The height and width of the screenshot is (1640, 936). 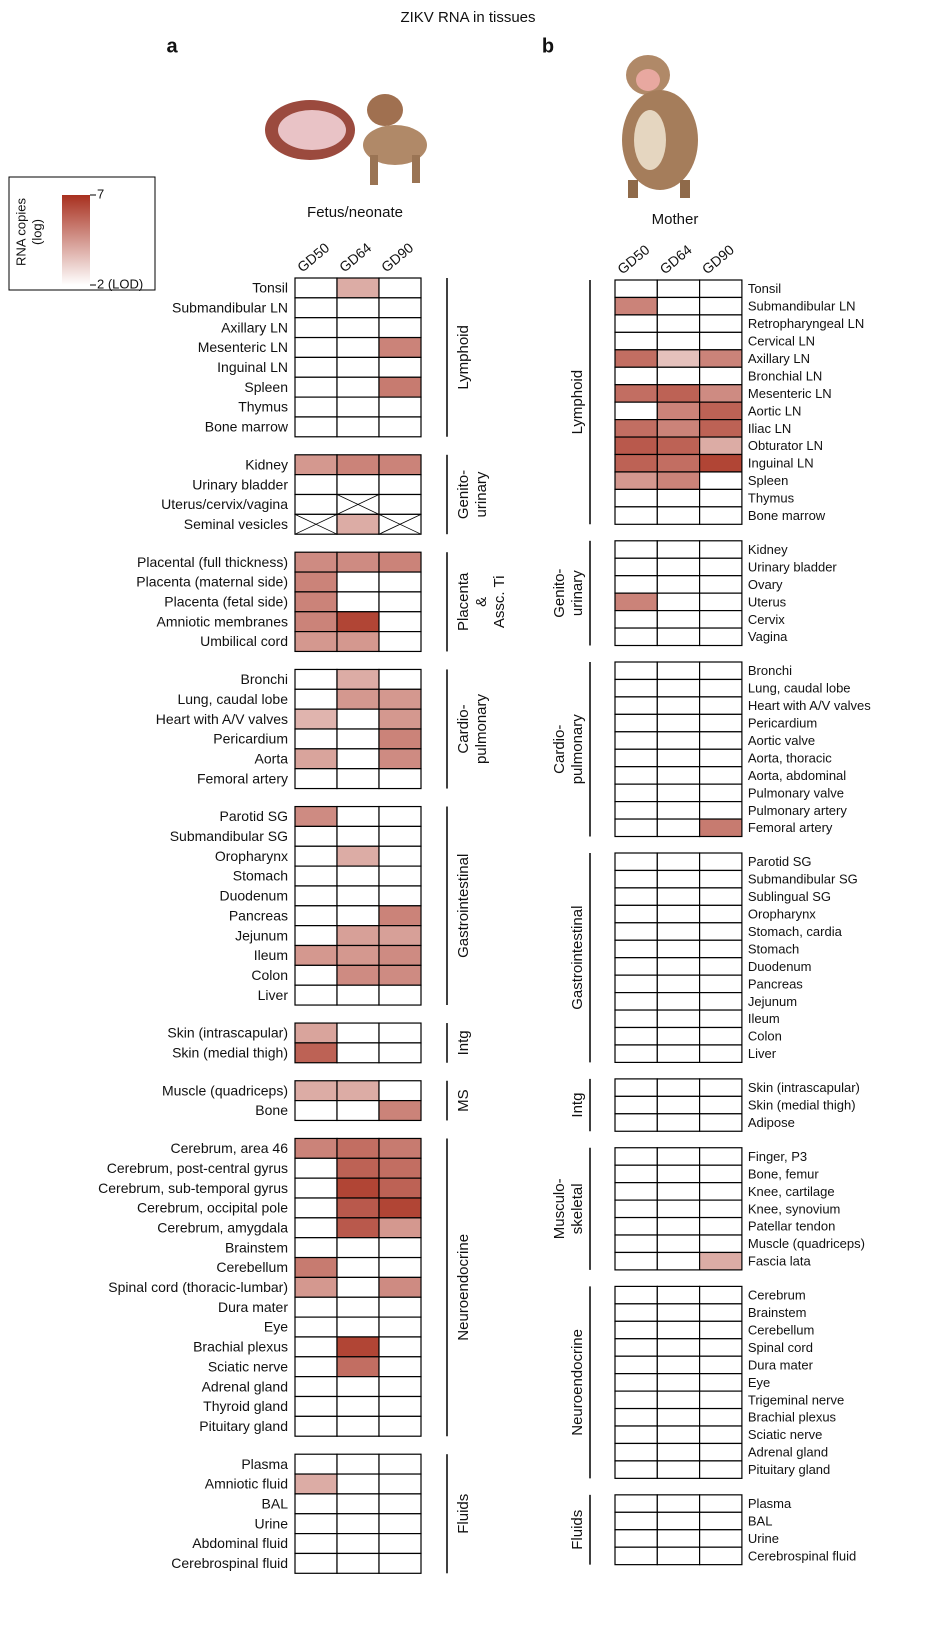 I want to click on row-label: Submandibular LN, so click(x=230, y=307).